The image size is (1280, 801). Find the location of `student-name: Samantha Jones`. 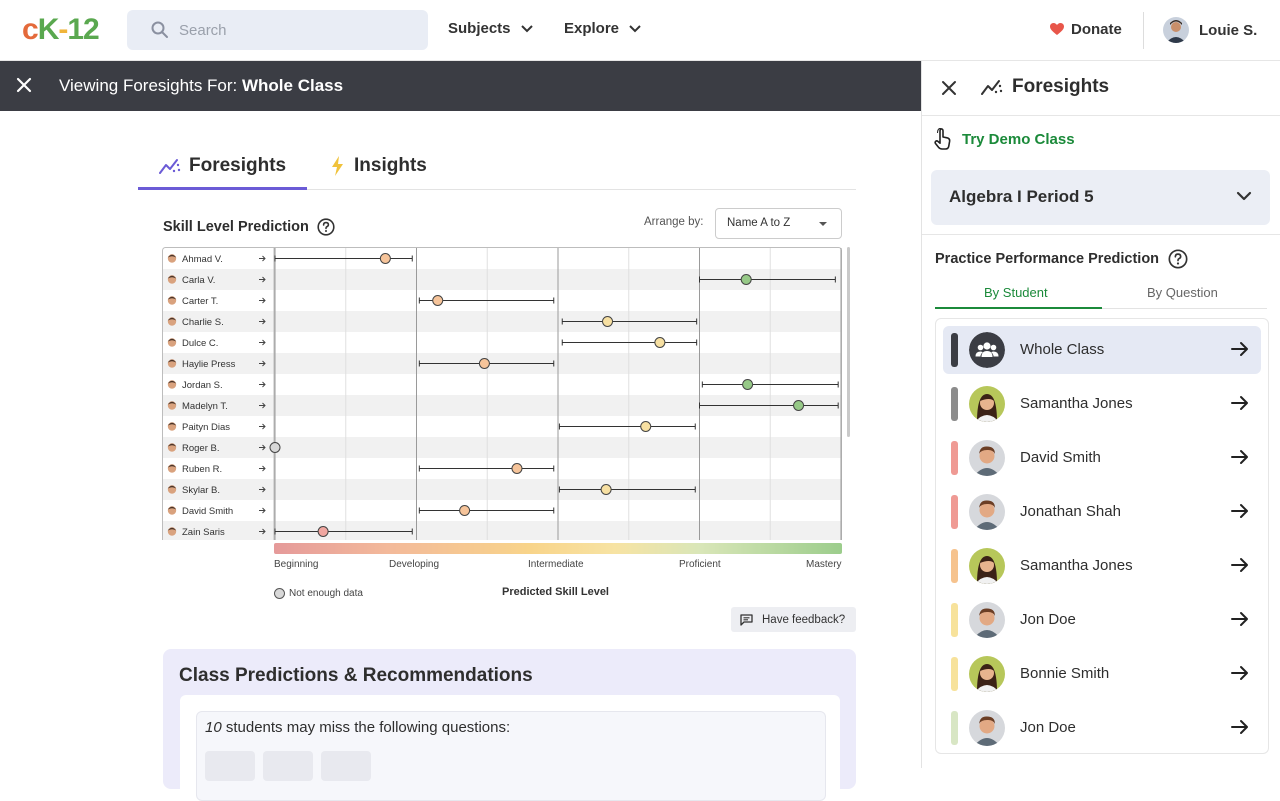

student-name: Samantha Jones is located at coordinates (1076, 403).